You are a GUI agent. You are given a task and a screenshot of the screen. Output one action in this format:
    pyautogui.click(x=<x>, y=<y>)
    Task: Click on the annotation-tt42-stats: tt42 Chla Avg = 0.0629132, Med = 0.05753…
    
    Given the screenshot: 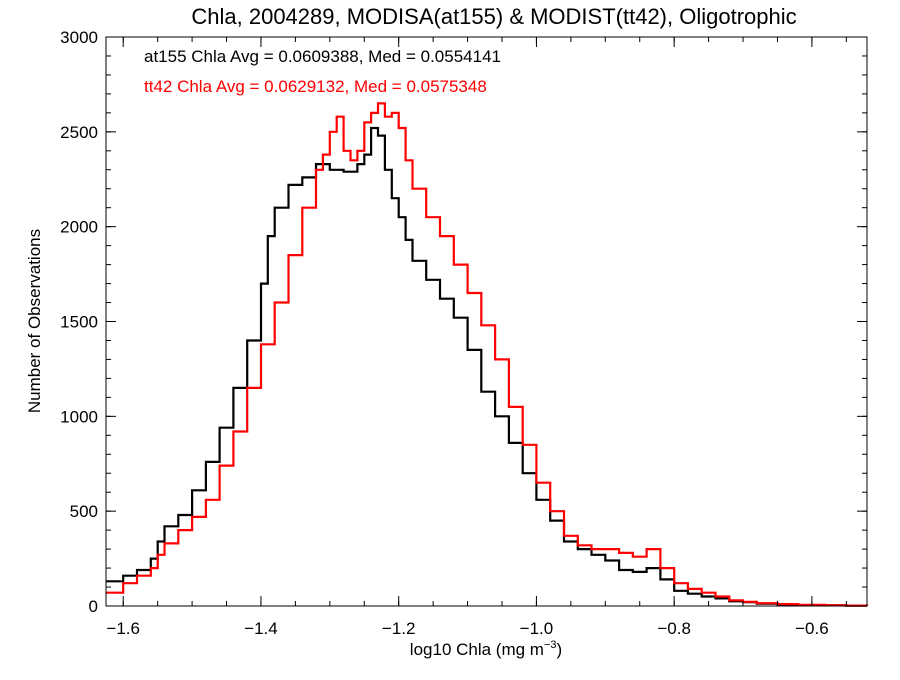 What is the action you would take?
    pyautogui.click(x=315, y=86)
    